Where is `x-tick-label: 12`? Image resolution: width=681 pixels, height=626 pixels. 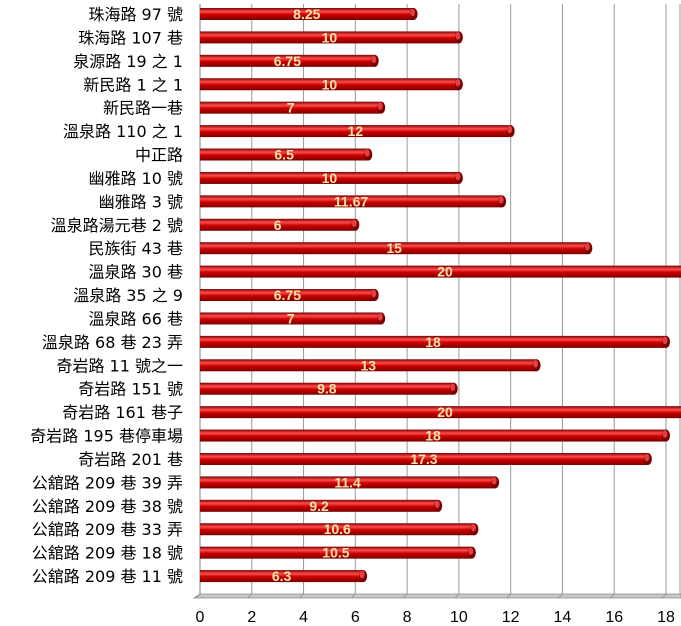 x-tick-label: 12 is located at coordinates (511, 617).